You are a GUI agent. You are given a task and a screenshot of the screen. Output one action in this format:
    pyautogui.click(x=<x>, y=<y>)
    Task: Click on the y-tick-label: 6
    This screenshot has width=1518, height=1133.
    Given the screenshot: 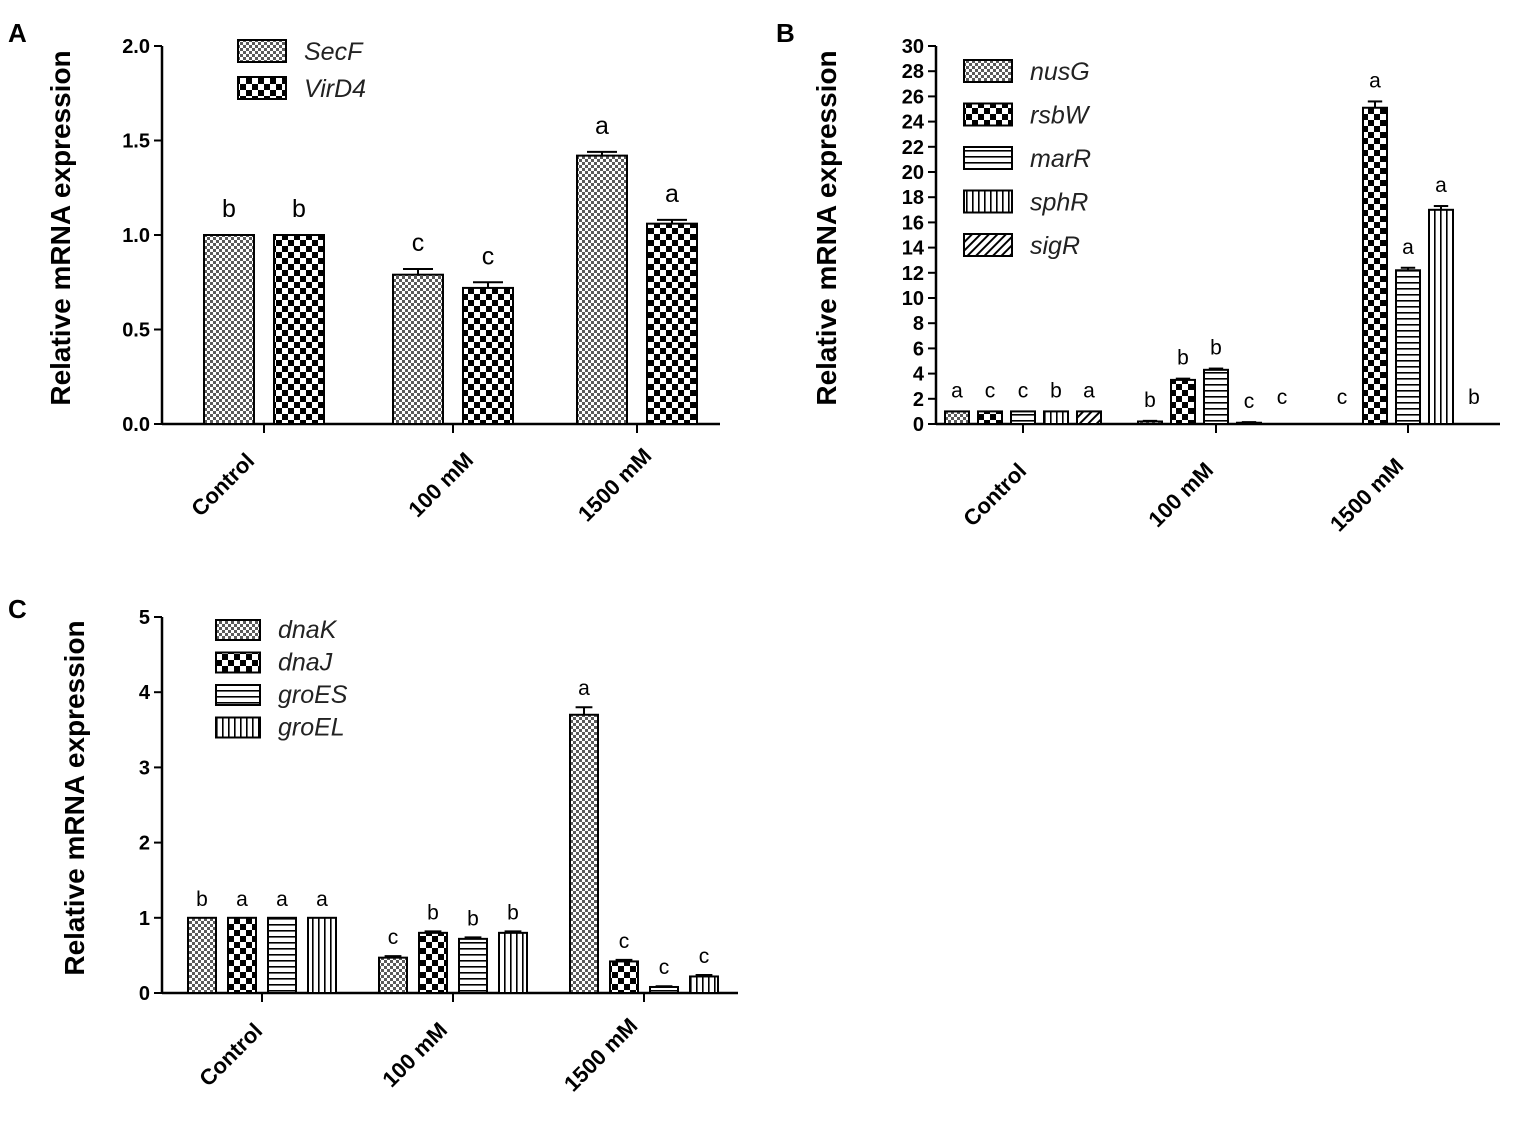 What is the action you would take?
    pyautogui.click(x=918, y=349)
    